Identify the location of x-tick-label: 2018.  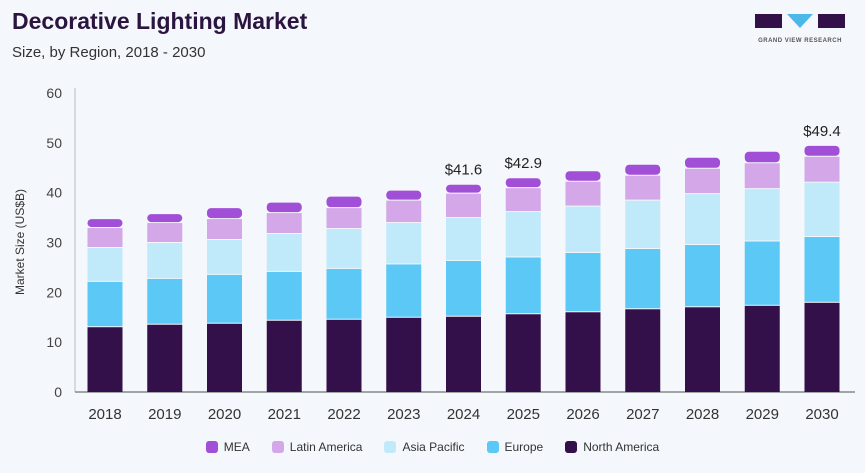
(104, 414).